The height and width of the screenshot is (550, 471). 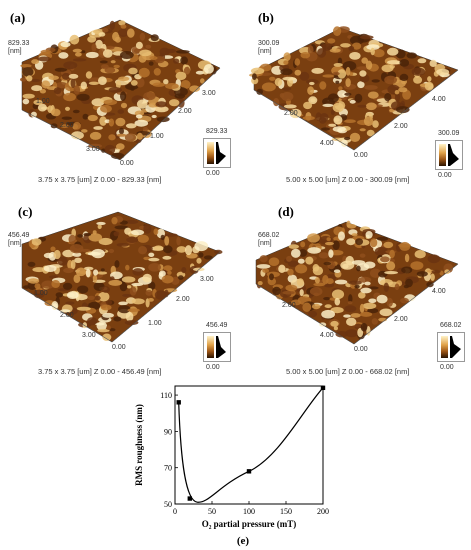 I want to click on colorbar-max-c: 456.49, so click(x=217, y=325).